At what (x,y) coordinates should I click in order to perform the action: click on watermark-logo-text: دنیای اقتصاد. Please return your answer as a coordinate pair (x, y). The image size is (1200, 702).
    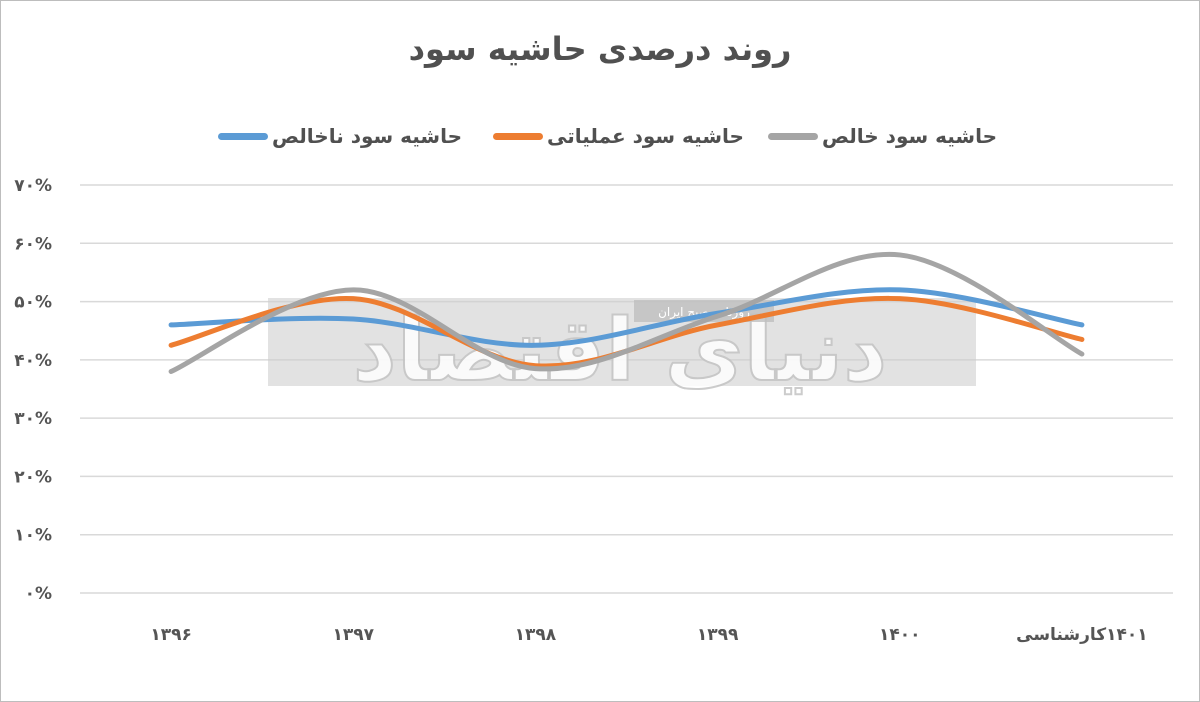
    Looking at the image, I should click on (620, 351).